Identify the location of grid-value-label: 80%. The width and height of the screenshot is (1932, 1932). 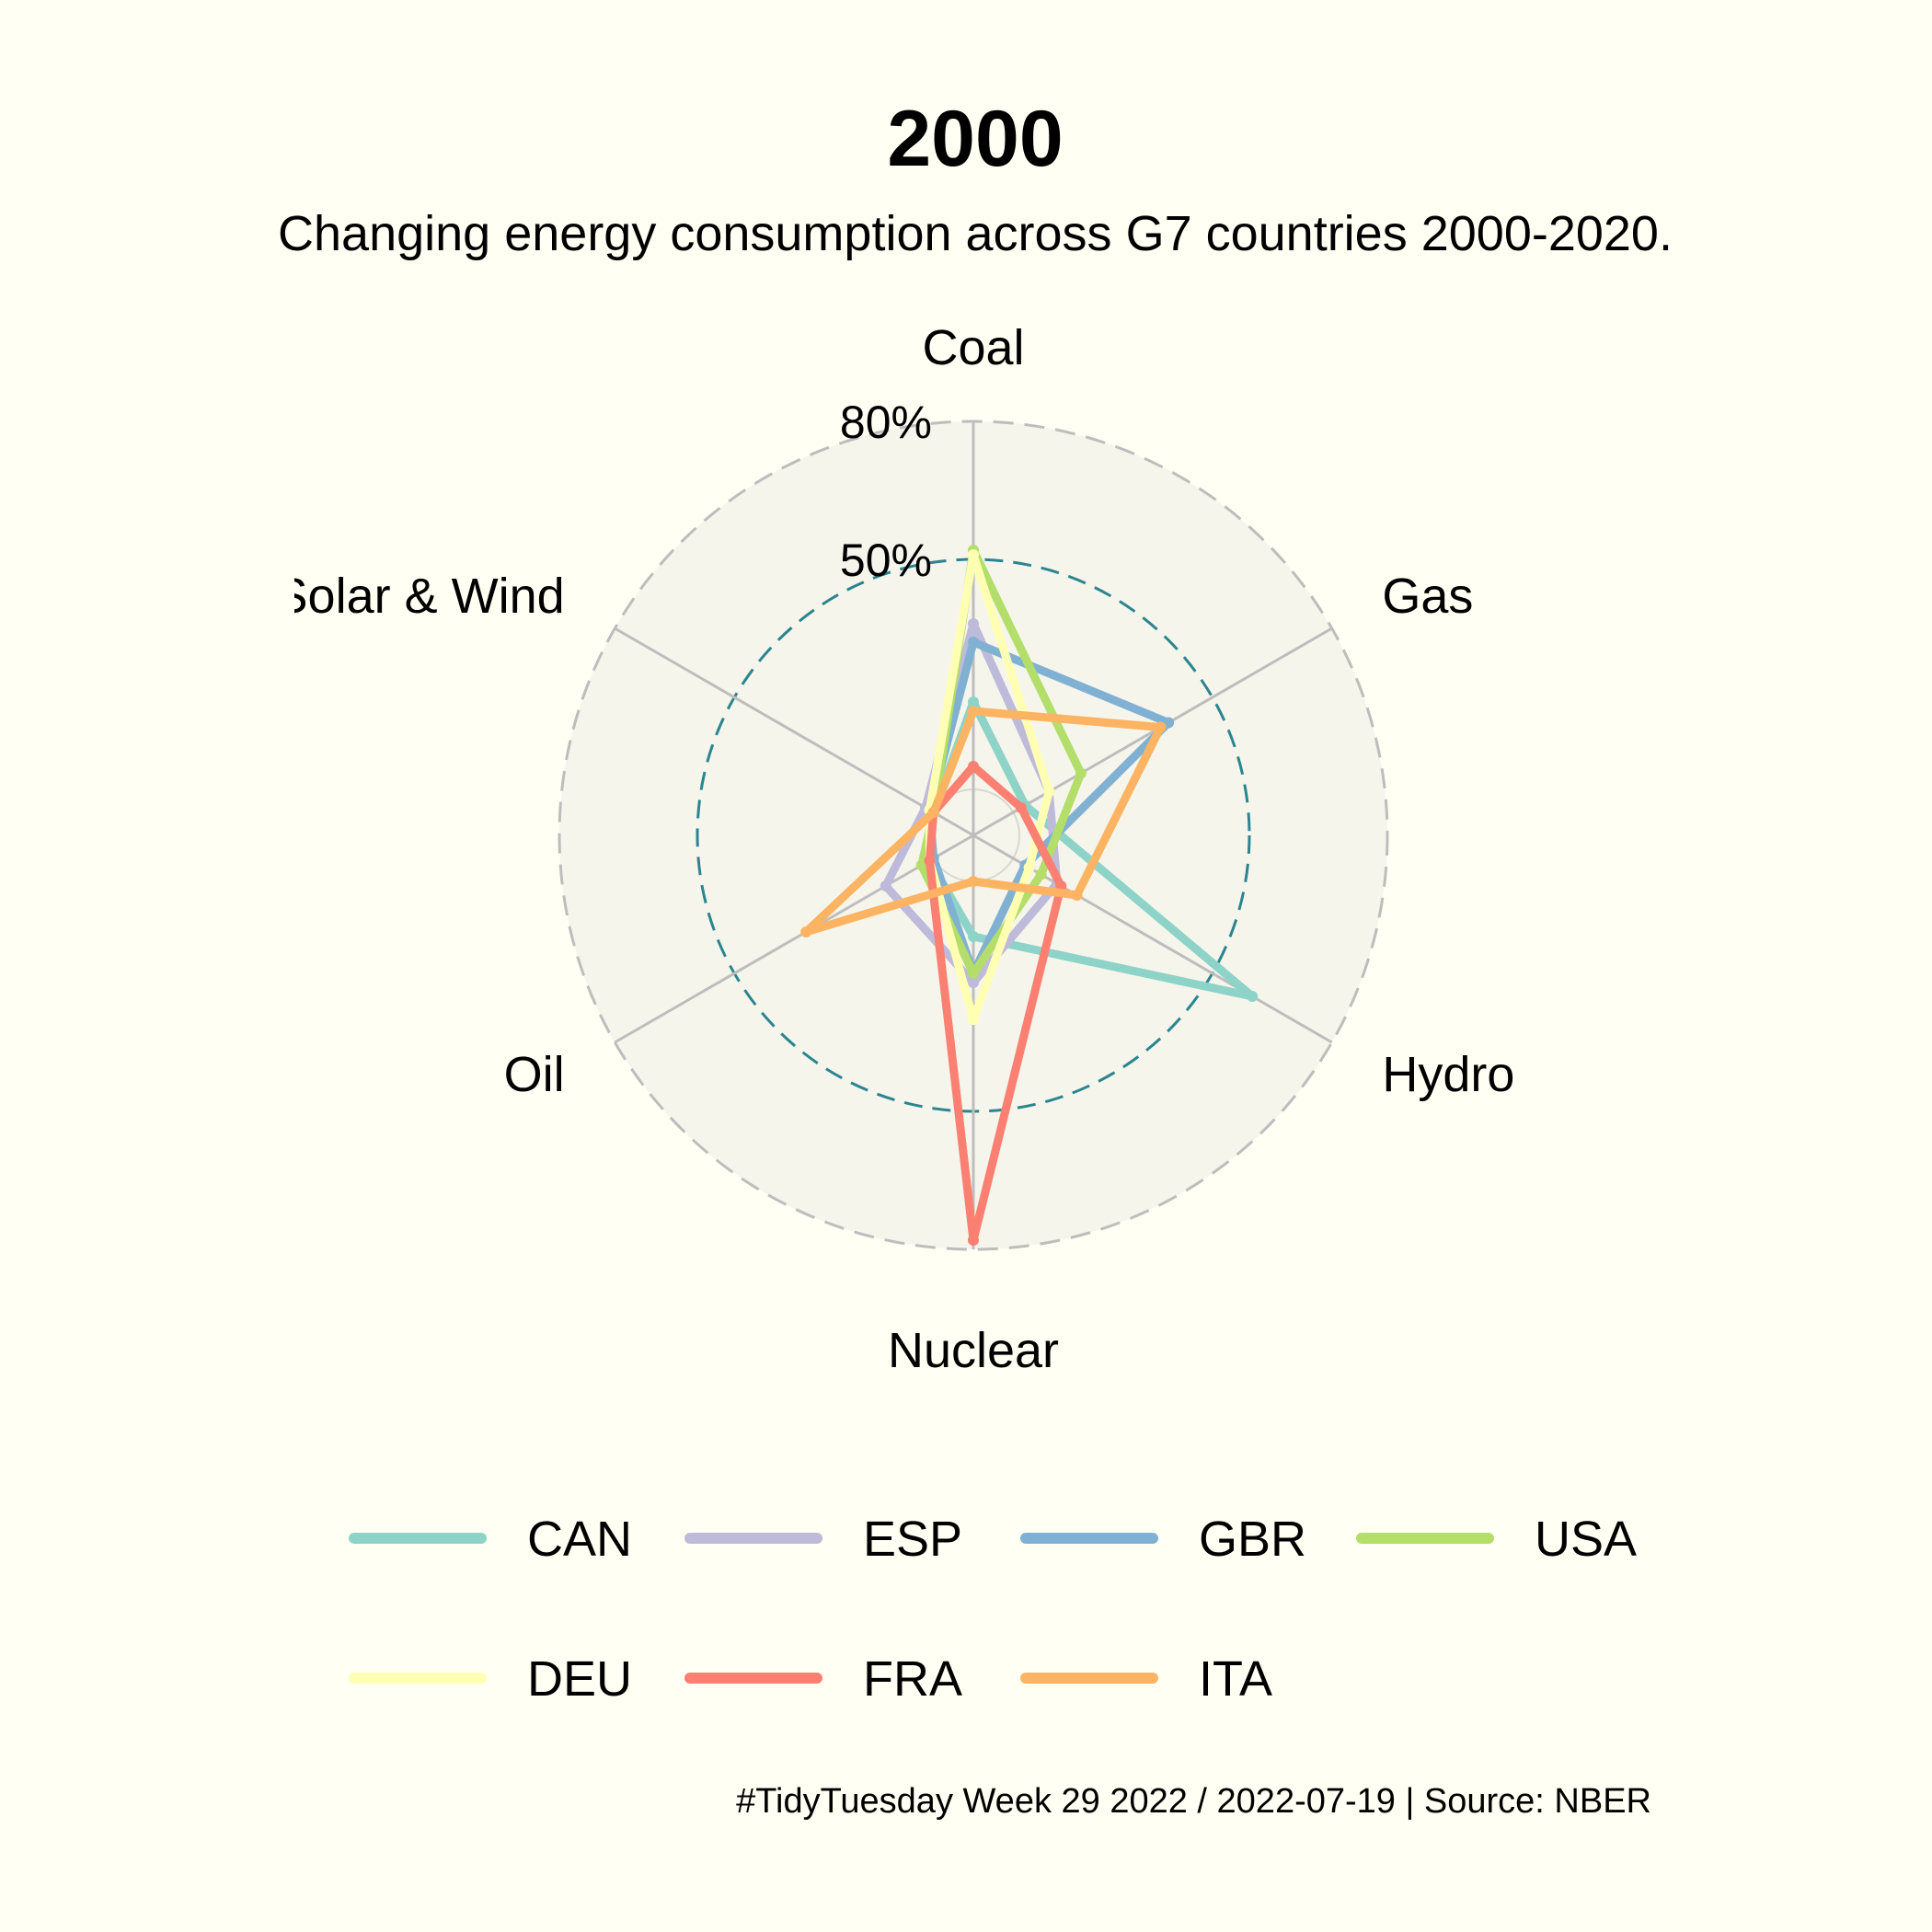
(886, 422).